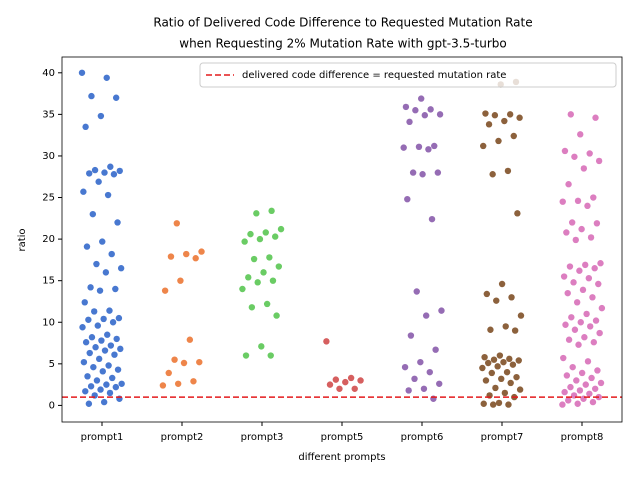 The height and width of the screenshot is (484, 640). What do you see at coordinates (22, 239) in the screenshot?
I see `y-axis-label: ratio` at bounding box center [22, 239].